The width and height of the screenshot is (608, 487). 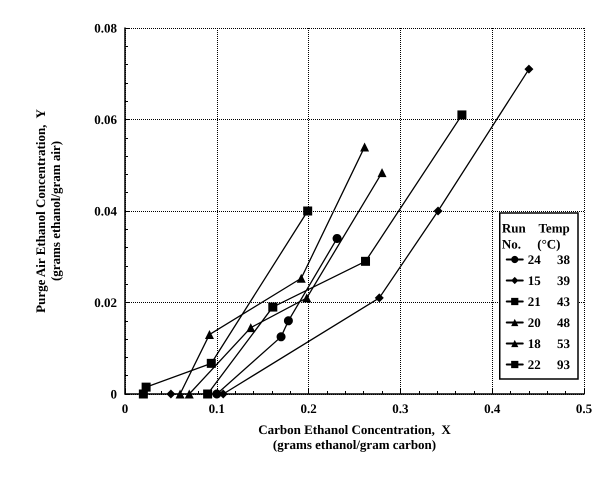 What do you see at coordinates (216, 408) in the screenshot?
I see `x-tick-label: 0.1` at bounding box center [216, 408].